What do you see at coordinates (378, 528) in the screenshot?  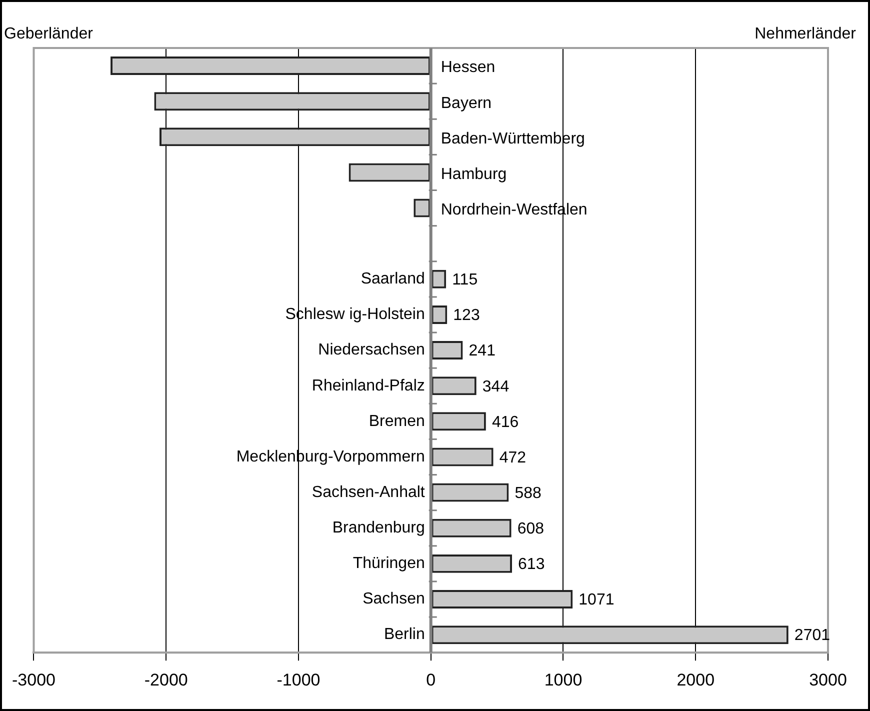 I see `y-tick-label: Brandenburg` at bounding box center [378, 528].